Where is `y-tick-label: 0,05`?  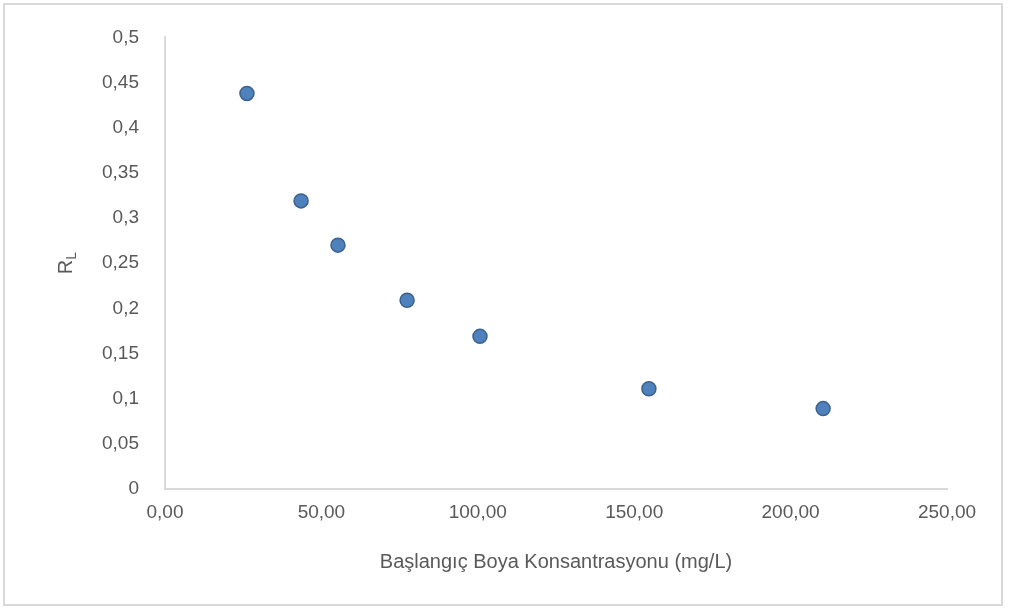
y-tick-label: 0,05 is located at coordinates (120, 443).